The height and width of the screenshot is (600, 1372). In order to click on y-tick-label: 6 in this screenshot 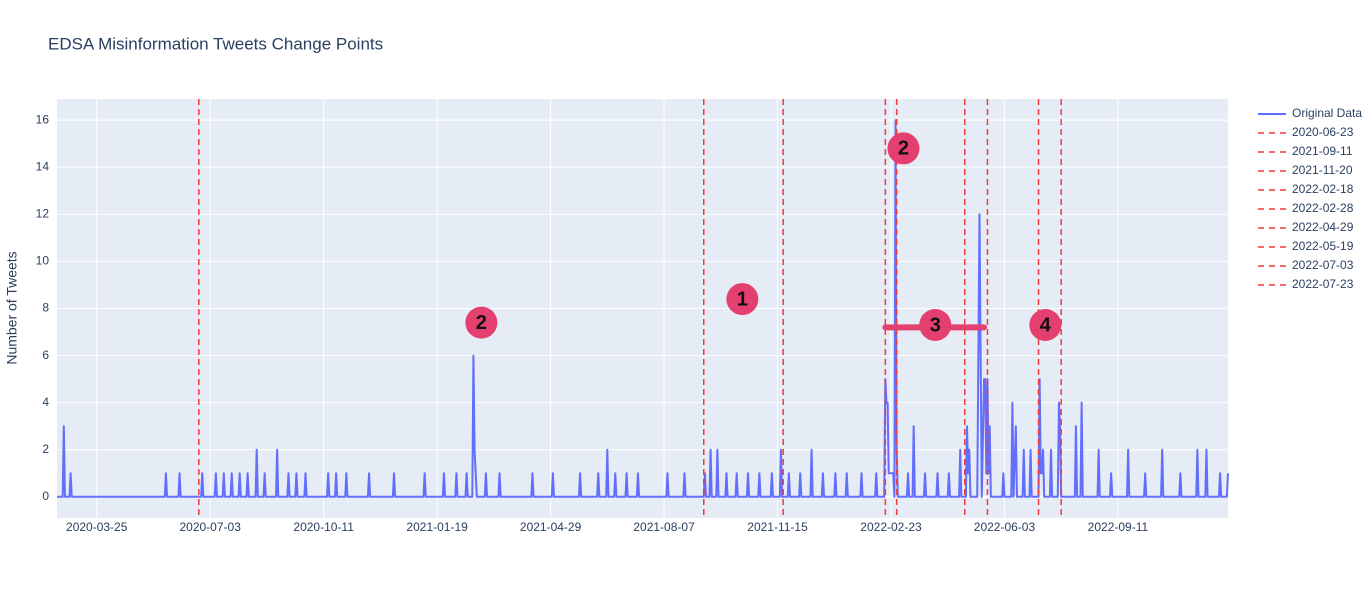, I will do `click(45, 355)`.